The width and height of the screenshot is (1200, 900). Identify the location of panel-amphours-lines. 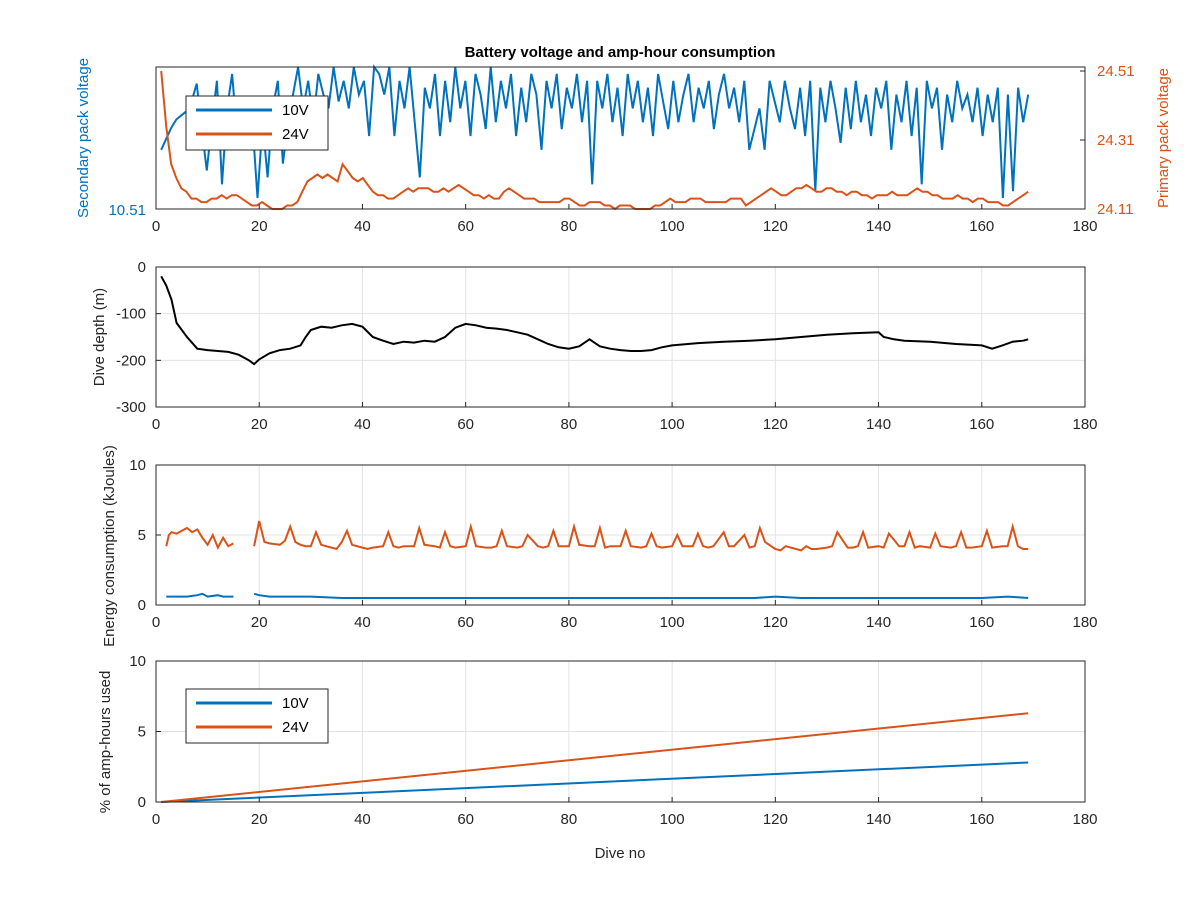
(595, 757).